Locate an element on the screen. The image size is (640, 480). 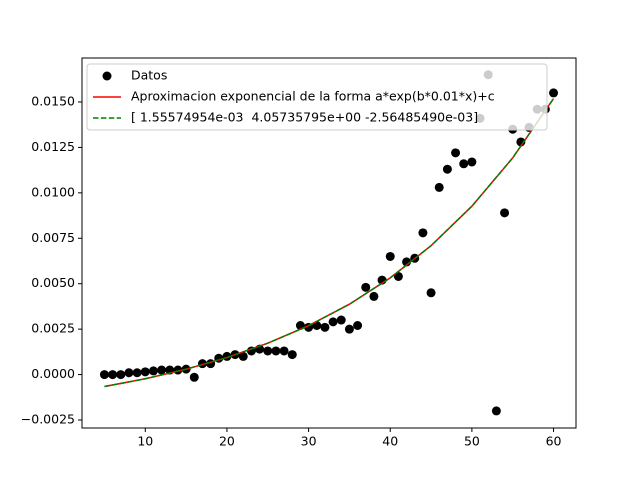
legend-marker is located at coordinates (107, 76).